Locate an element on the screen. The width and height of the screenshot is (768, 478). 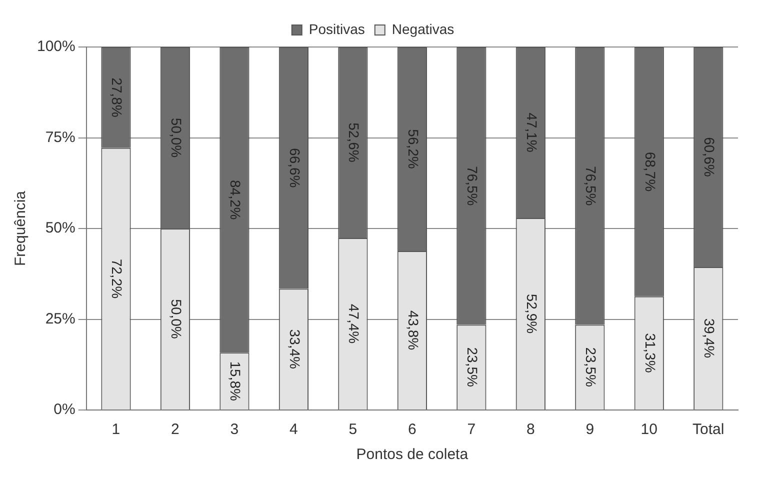
x-tick-label: 7 is located at coordinates (471, 429).